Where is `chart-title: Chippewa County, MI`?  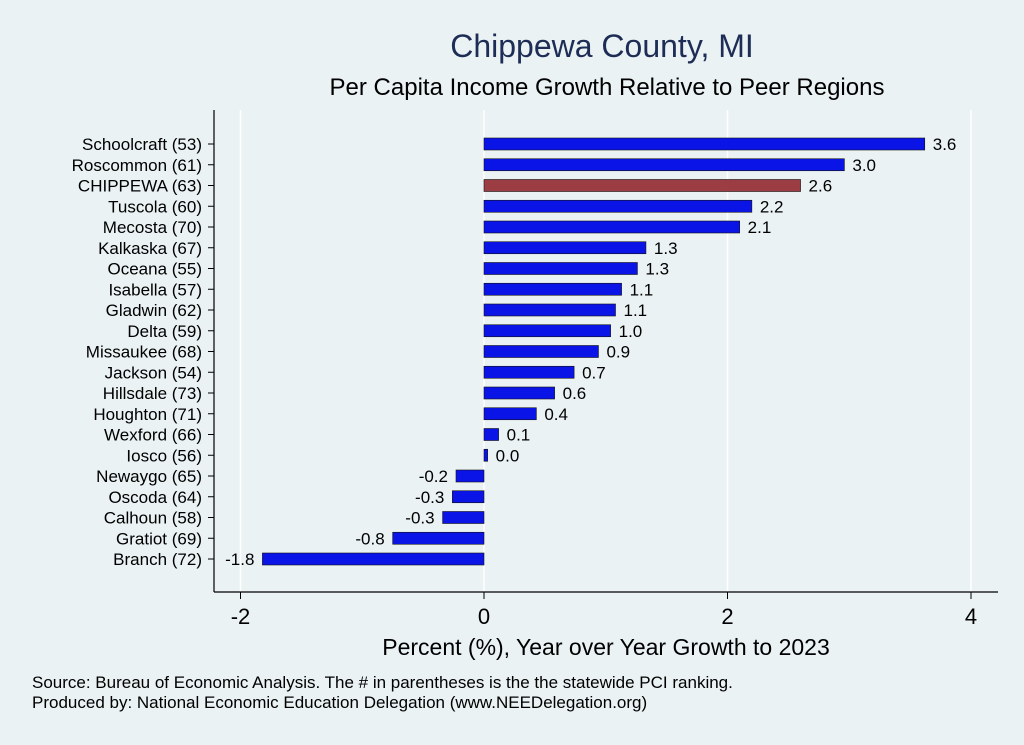 chart-title: Chippewa County, MI is located at coordinates (602, 46).